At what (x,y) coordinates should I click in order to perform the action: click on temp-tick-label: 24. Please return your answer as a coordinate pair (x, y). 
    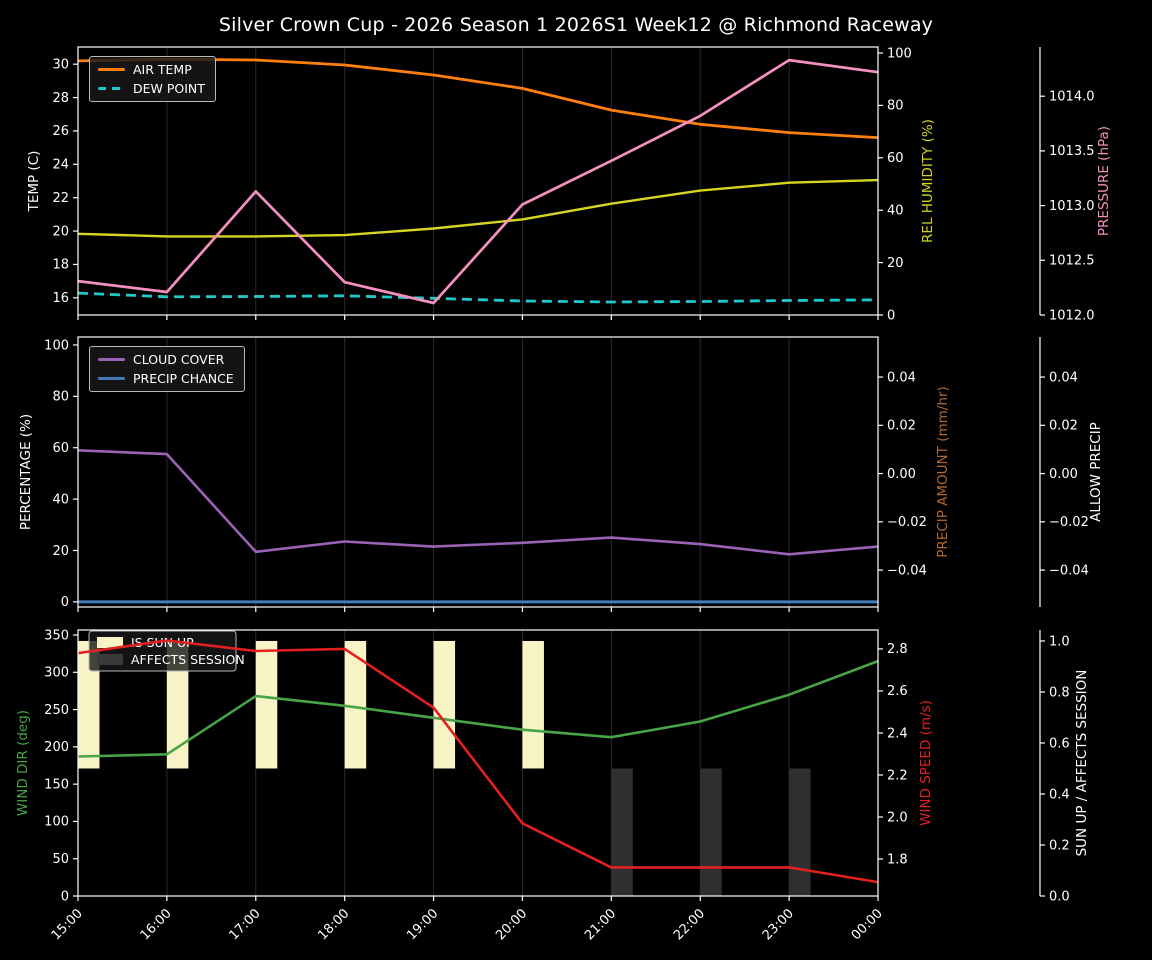
    Looking at the image, I should click on (60, 165).